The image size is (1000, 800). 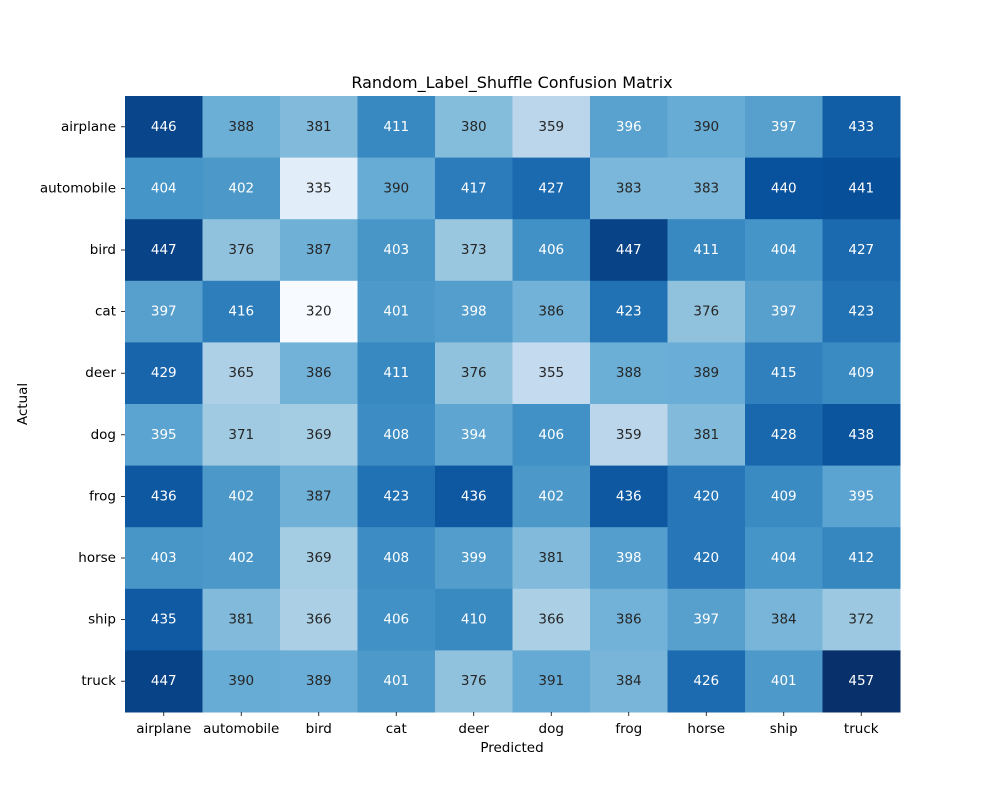 What do you see at coordinates (629, 373) in the screenshot?
I see `cell-value-label: 388` at bounding box center [629, 373].